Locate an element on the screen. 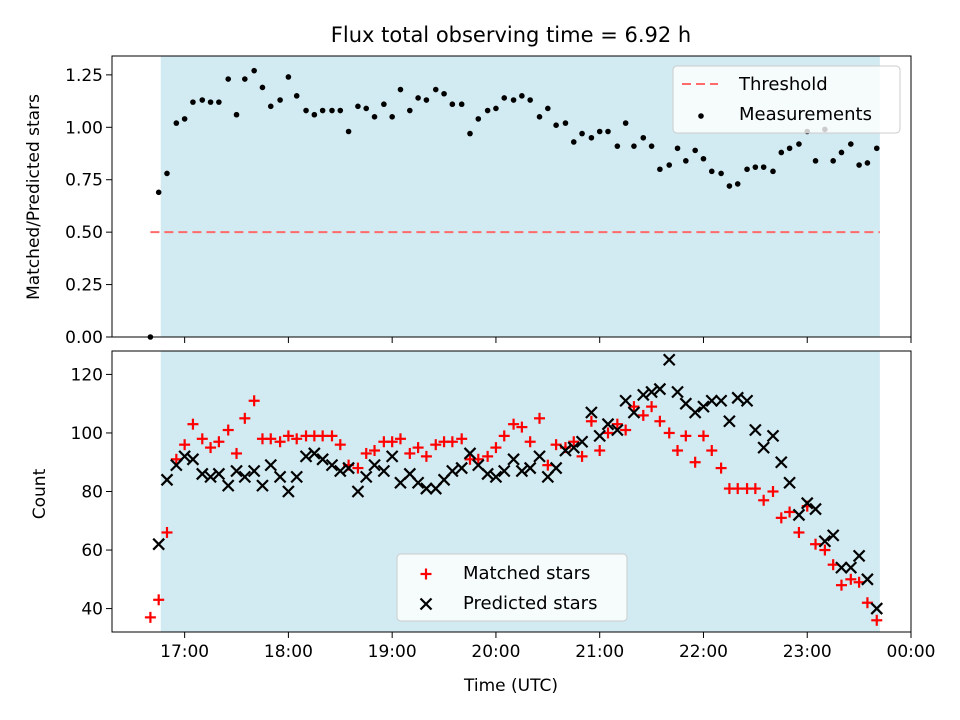 The width and height of the screenshot is (960, 720). x-axis-label: Time (UTC) is located at coordinates (510, 686).